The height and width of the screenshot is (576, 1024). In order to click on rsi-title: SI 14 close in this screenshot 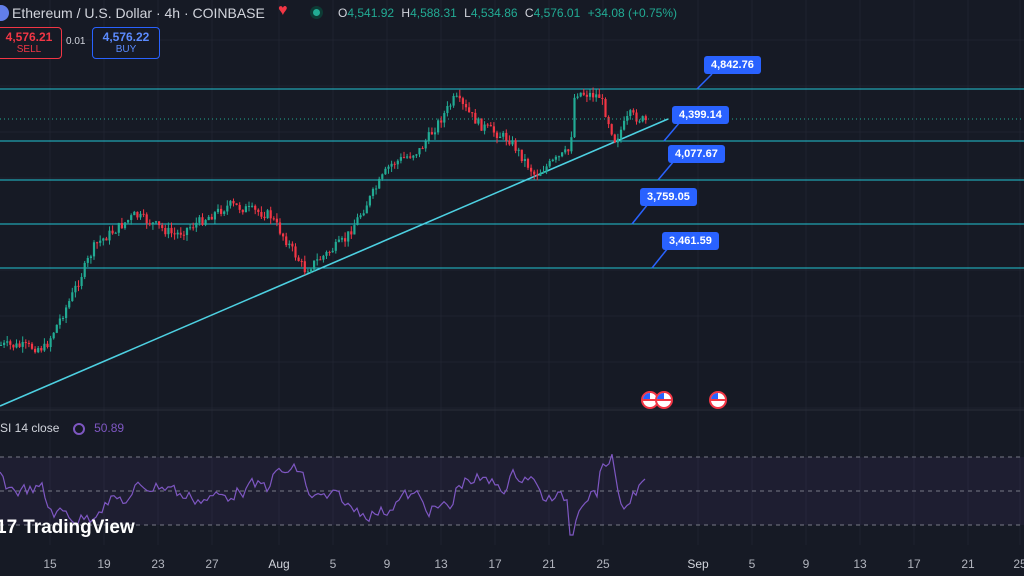, I will do `click(30, 428)`.